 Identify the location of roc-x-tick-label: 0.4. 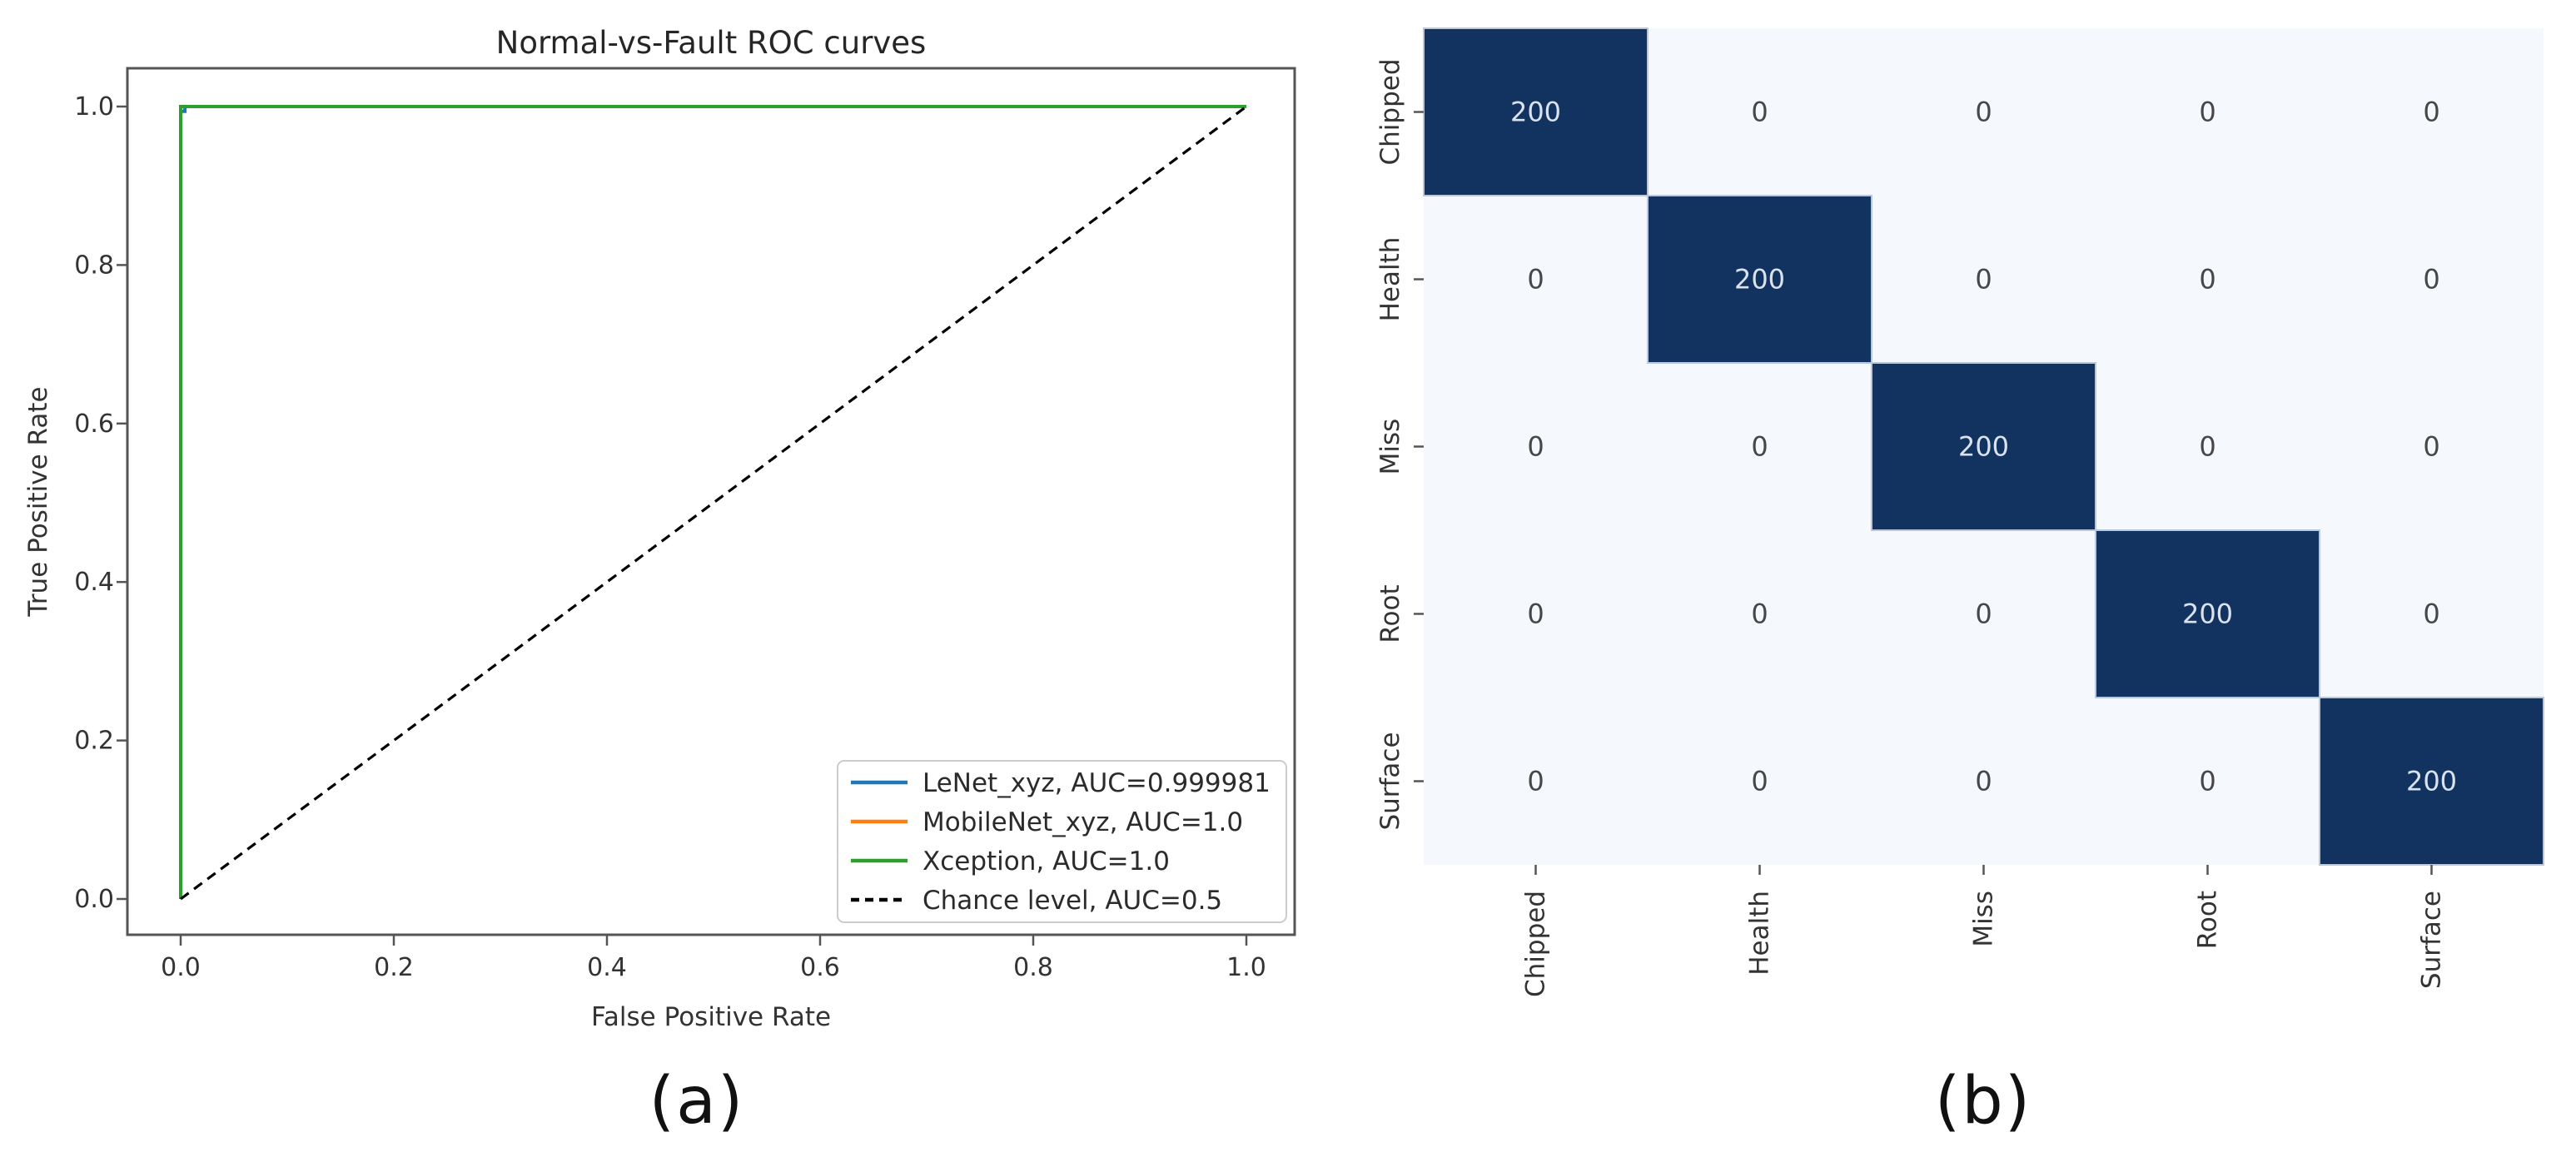
(607, 967).